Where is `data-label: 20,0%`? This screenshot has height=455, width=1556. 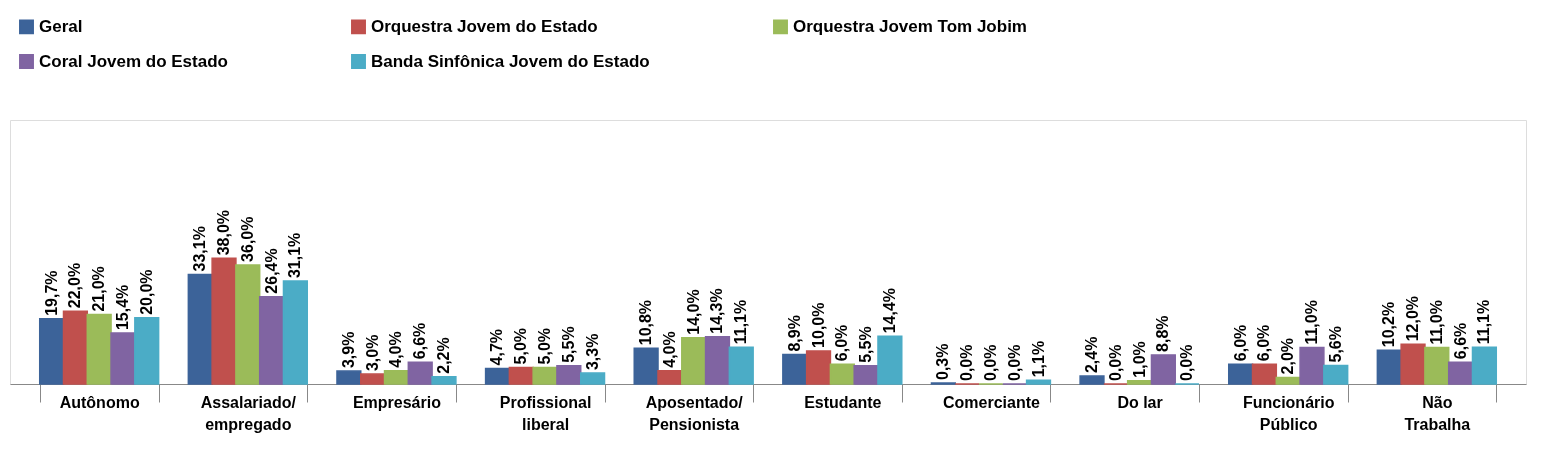
data-label: 20,0% is located at coordinates (146, 292).